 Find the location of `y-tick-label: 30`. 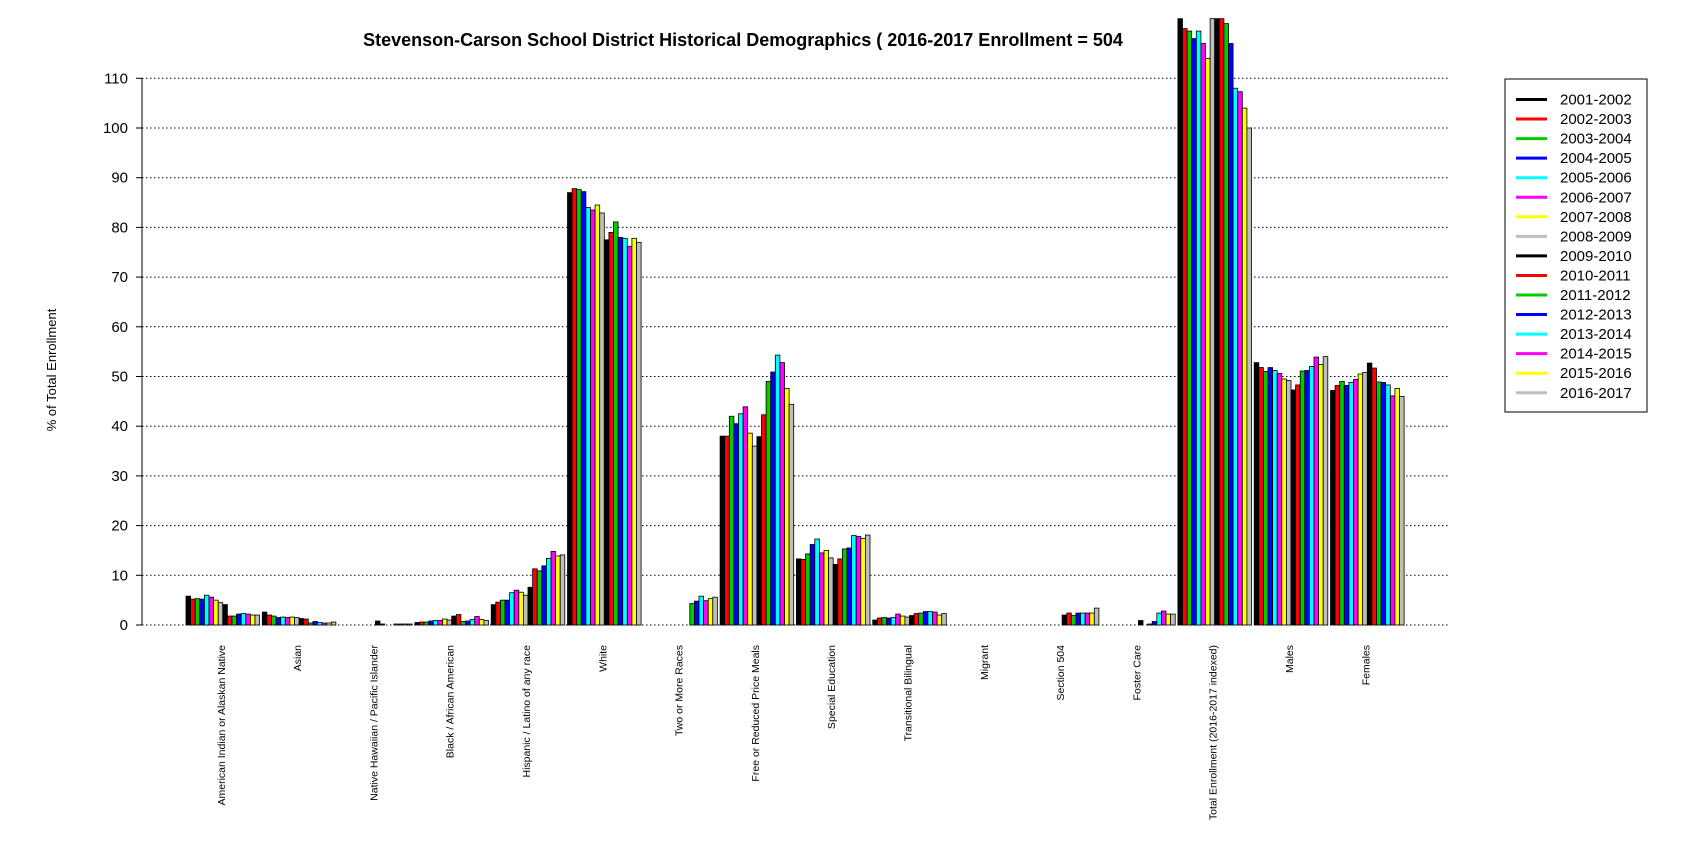

y-tick-label: 30 is located at coordinates (119, 476).